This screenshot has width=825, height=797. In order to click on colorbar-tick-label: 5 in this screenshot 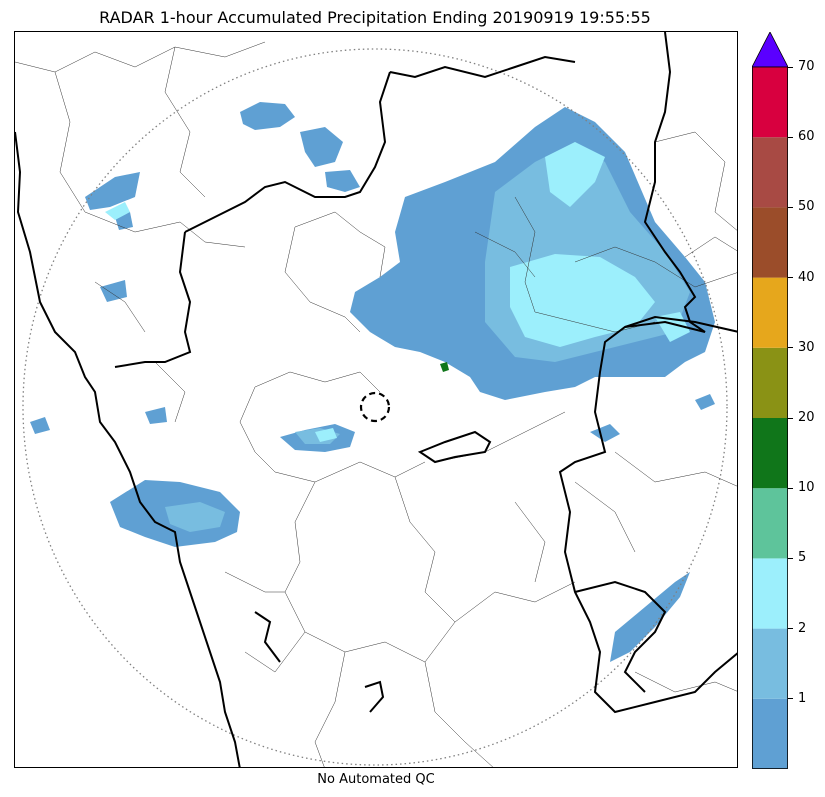, I will do `click(802, 558)`.